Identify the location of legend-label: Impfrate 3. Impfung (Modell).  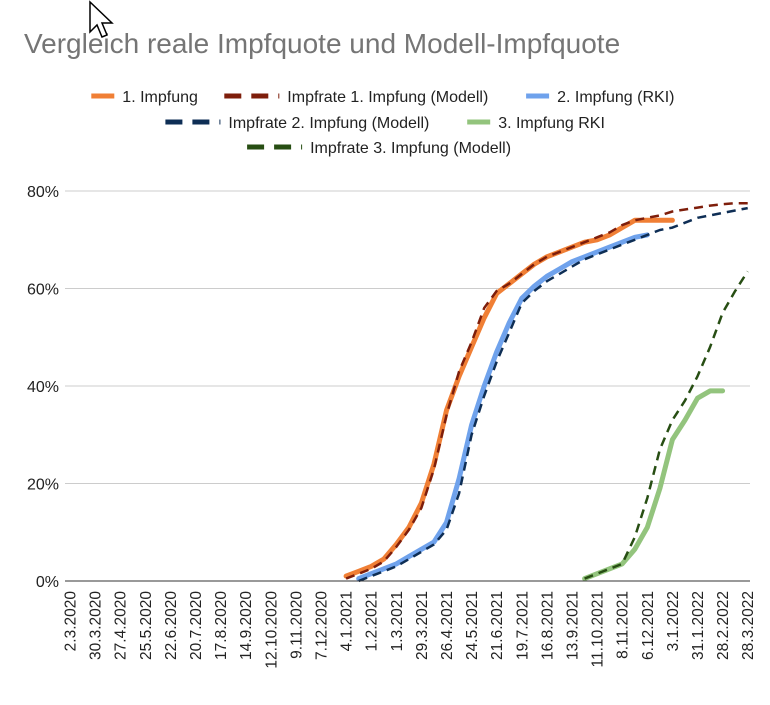
(410, 148).